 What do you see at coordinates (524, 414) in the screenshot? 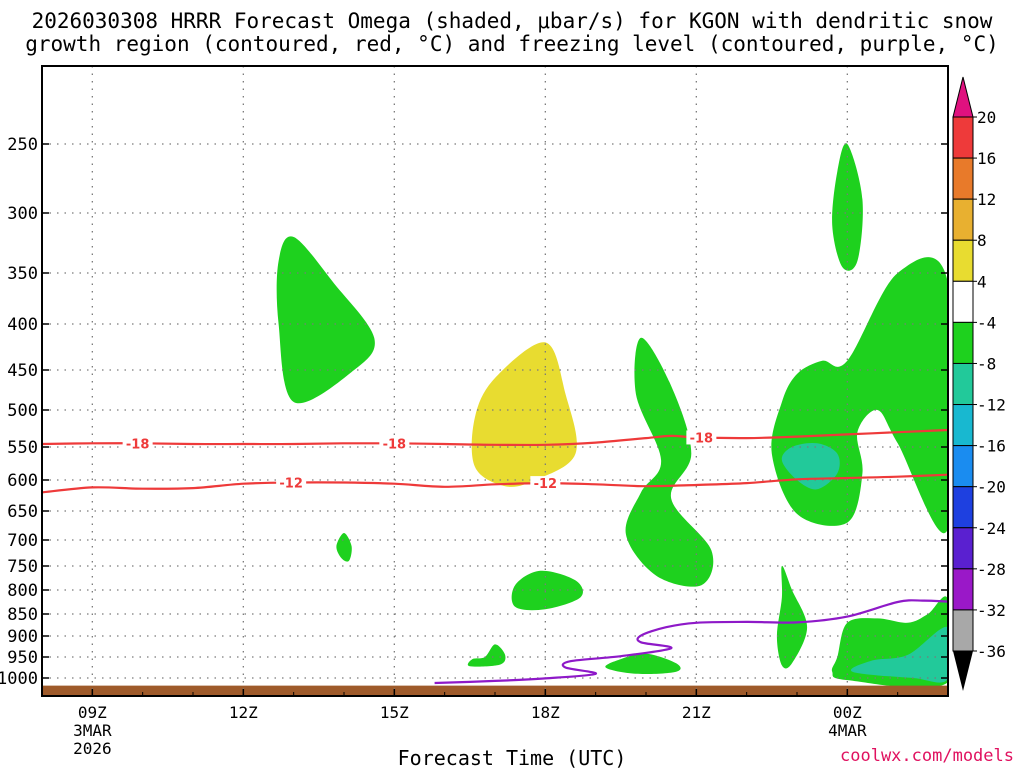
I see `omega-region-descent-1700z` at bounding box center [524, 414].